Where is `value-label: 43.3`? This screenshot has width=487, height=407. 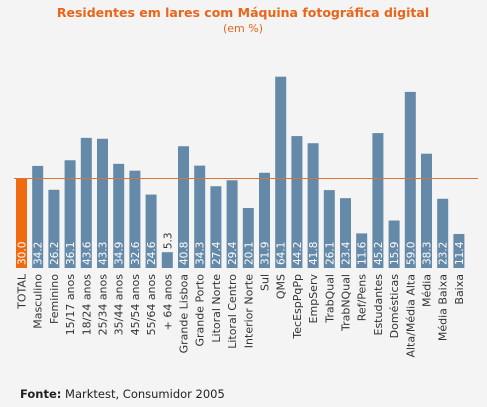
value-label: 43.3 is located at coordinates (104, 253).